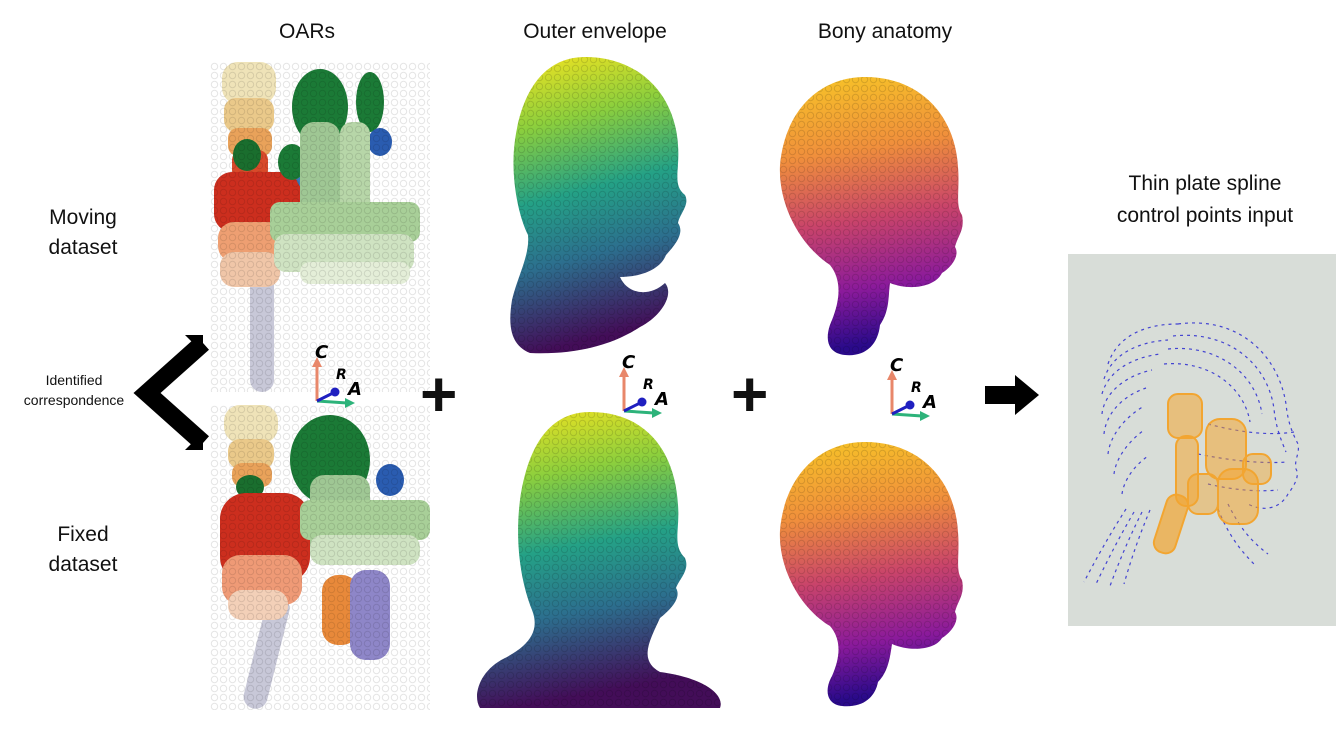 Image resolution: width=1340 pixels, height=731 pixels. I want to click on bidirectional-arrow-icon, so click(171, 392).